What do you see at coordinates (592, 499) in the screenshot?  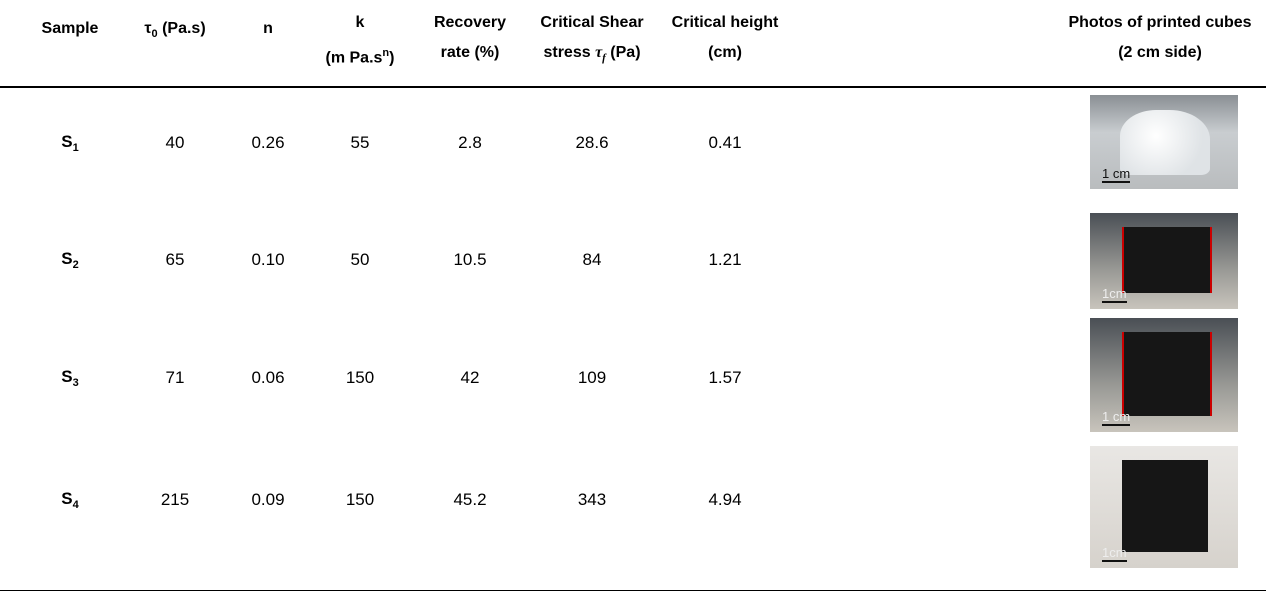 I see `value-cell: 343` at bounding box center [592, 499].